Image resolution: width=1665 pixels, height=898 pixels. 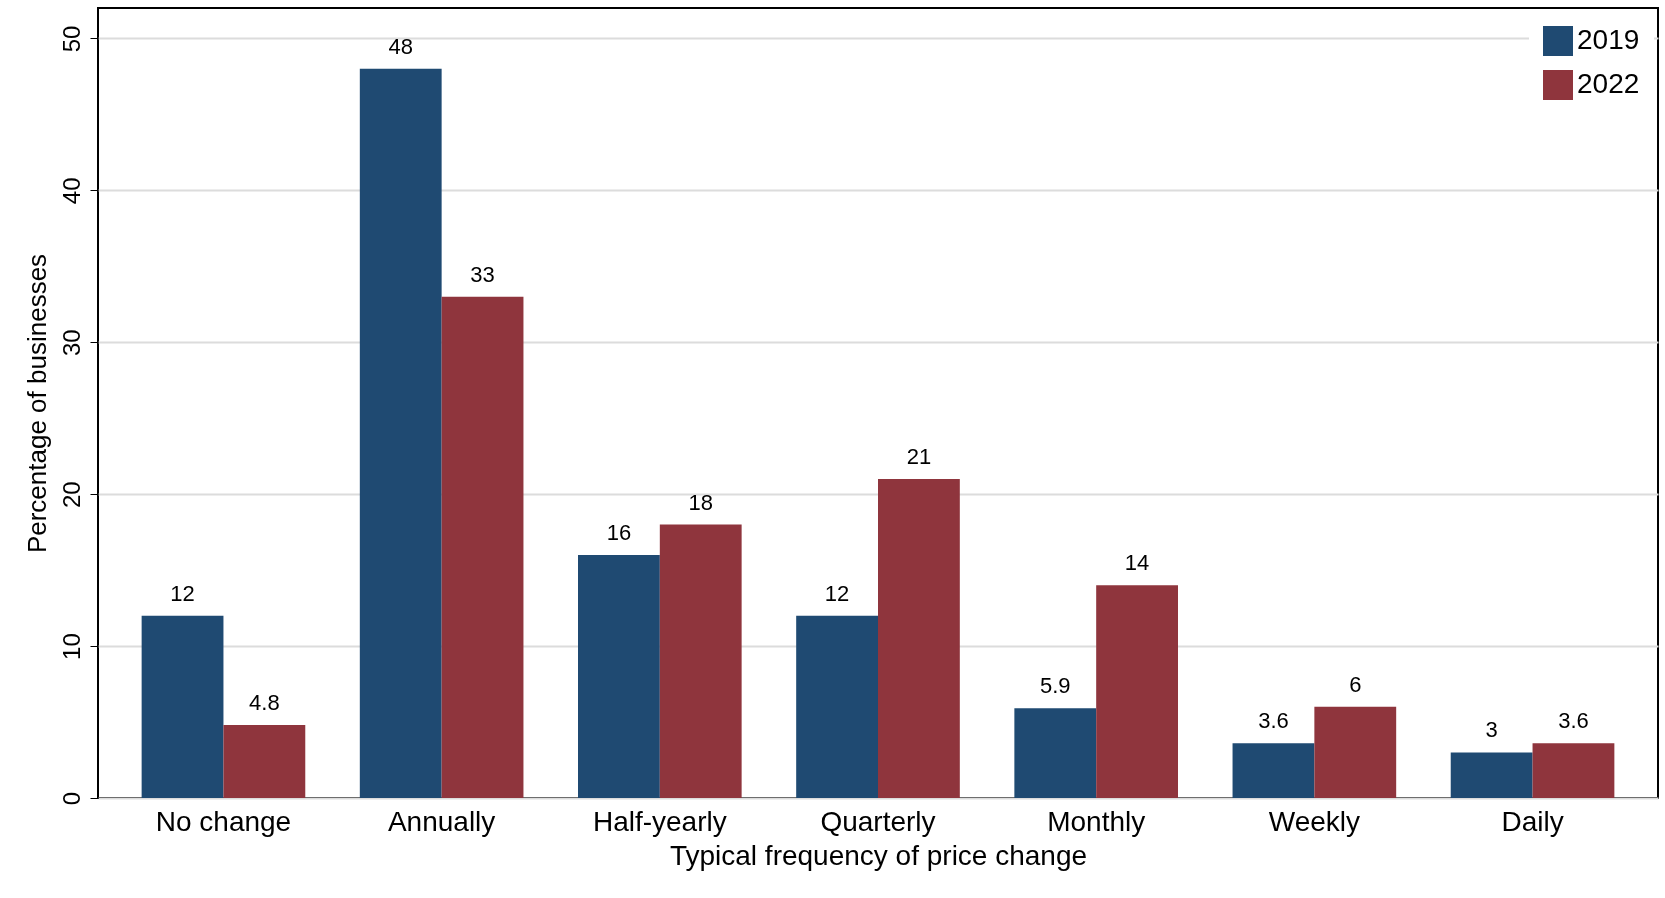 What do you see at coordinates (878, 821) in the screenshot?
I see `x-tick-label: Quarterly` at bounding box center [878, 821].